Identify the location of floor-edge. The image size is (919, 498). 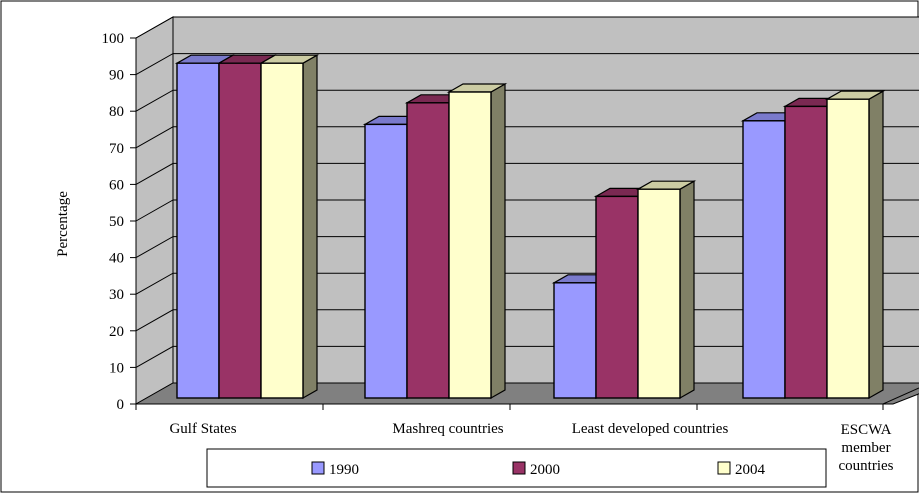
(900, 396).